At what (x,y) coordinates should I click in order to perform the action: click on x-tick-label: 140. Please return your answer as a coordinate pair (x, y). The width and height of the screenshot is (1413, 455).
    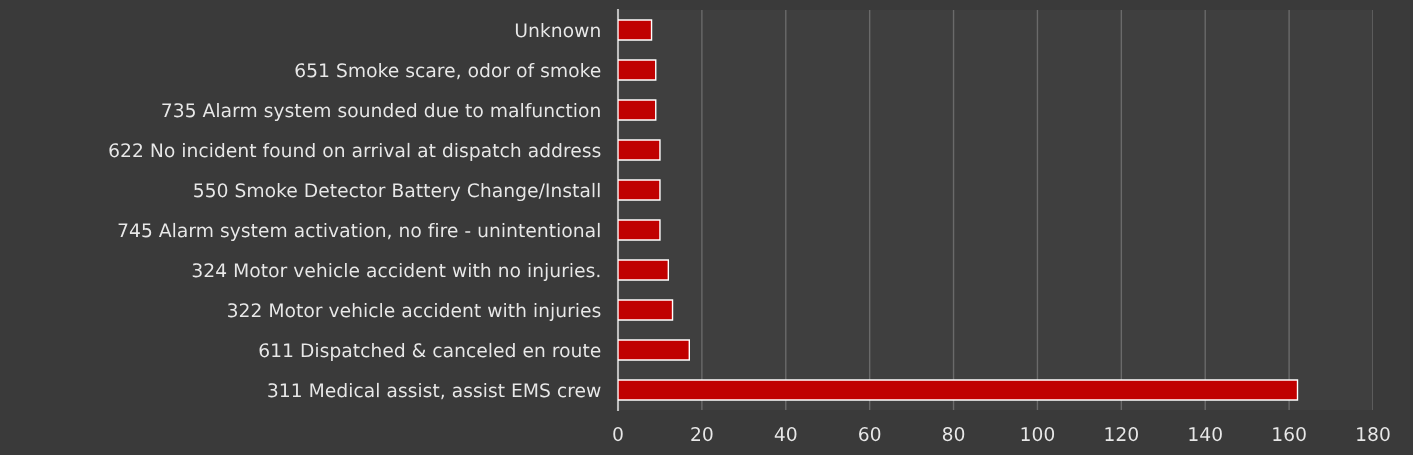
    Looking at the image, I should click on (1205, 434).